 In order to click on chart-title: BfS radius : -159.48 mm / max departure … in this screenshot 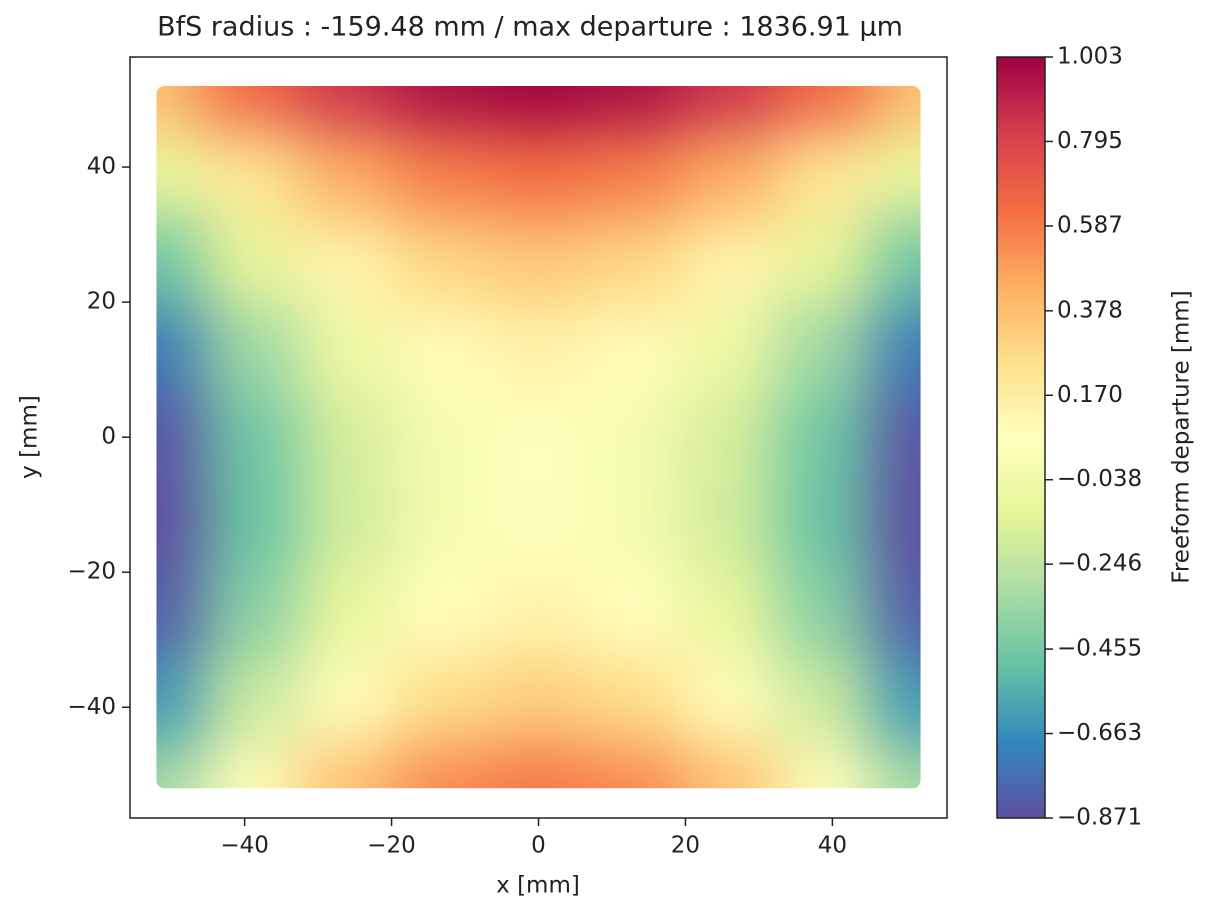, I will do `click(530, 27)`.